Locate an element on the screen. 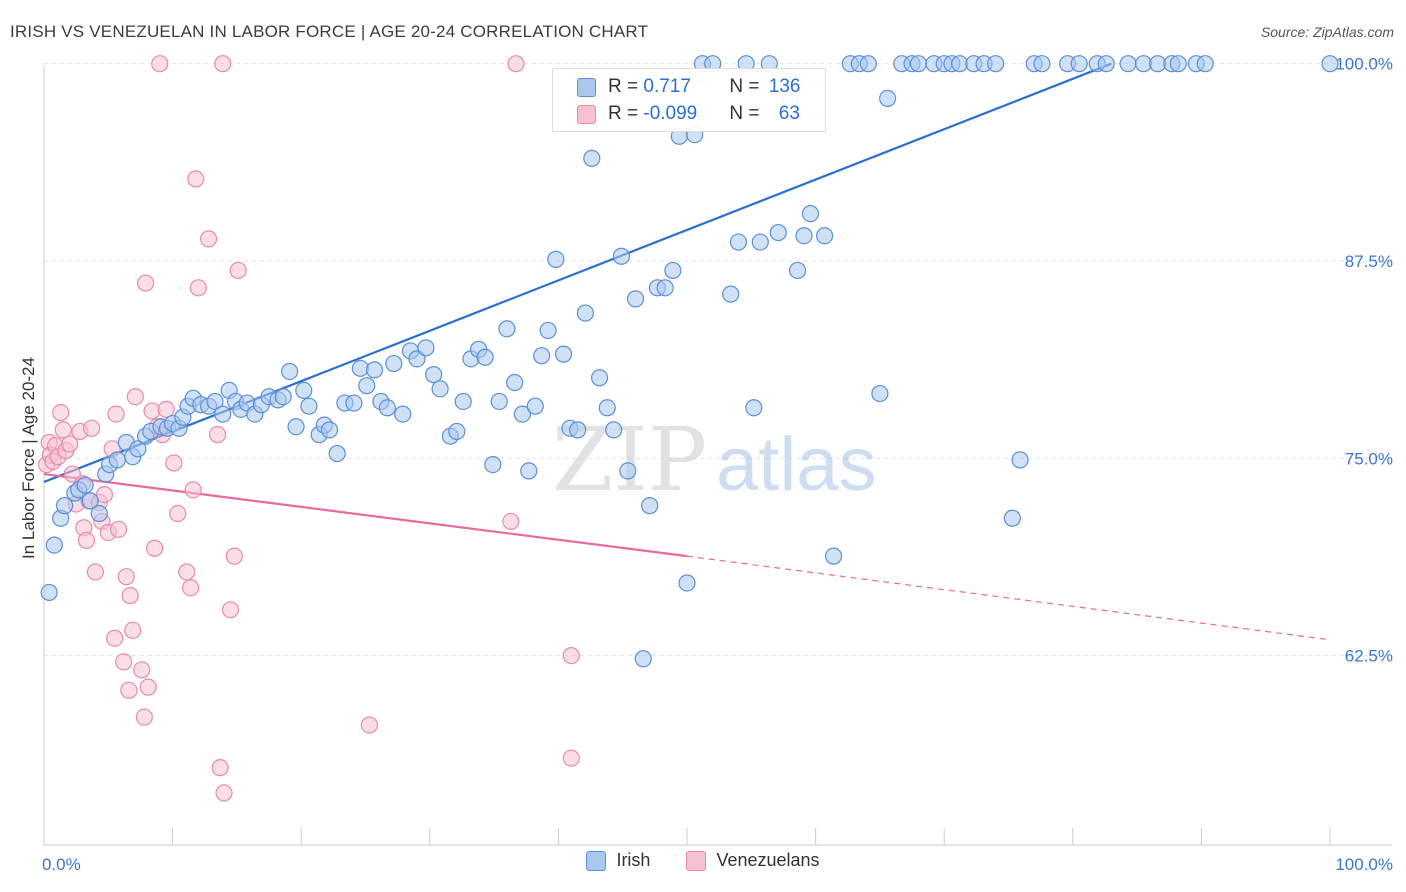  watermark: ZIP atlas is located at coordinates (714, 459).